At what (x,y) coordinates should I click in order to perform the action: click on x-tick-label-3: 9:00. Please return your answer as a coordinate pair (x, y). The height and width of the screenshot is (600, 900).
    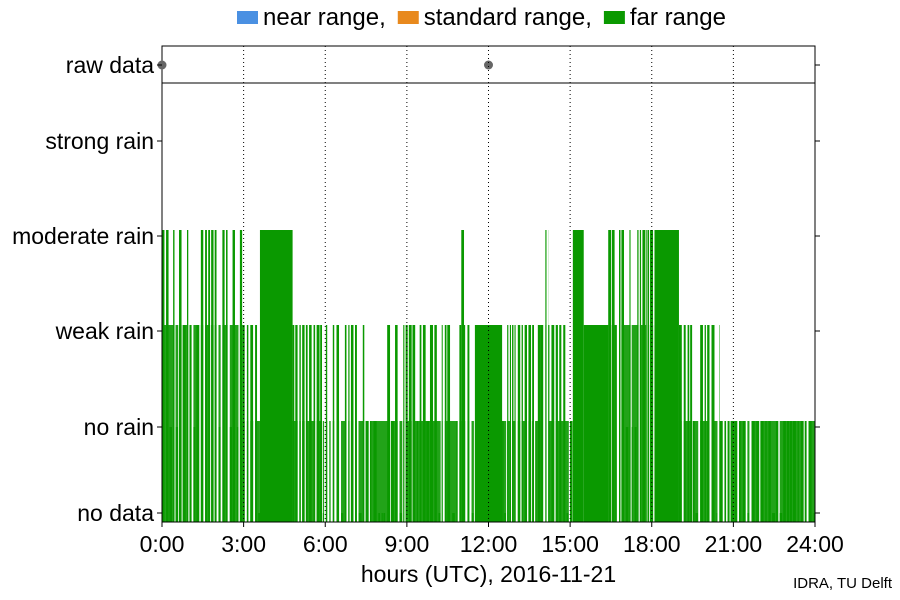
    Looking at the image, I should click on (406, 544).